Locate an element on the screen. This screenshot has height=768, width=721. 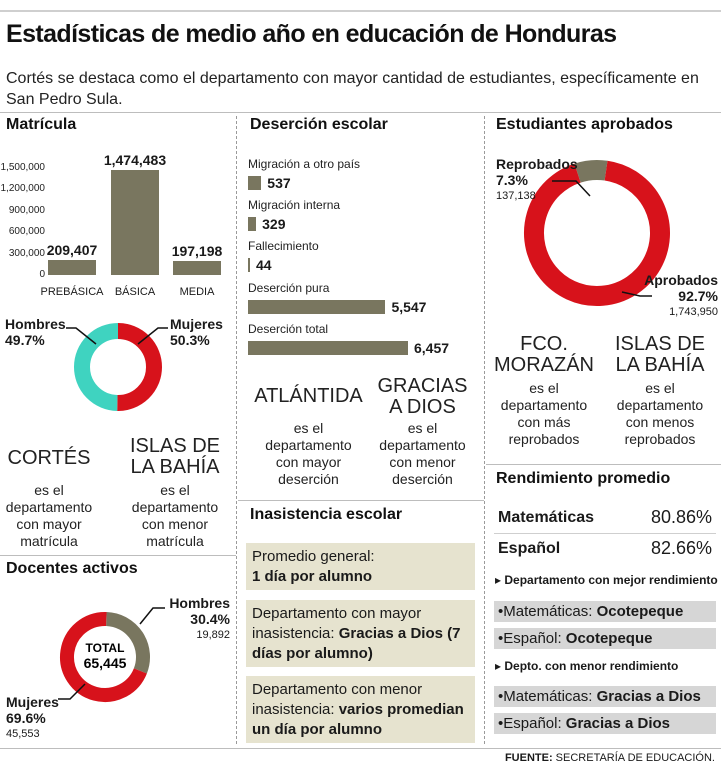
docentes-total-label: TOTAL is located at coordinates (105, 648).